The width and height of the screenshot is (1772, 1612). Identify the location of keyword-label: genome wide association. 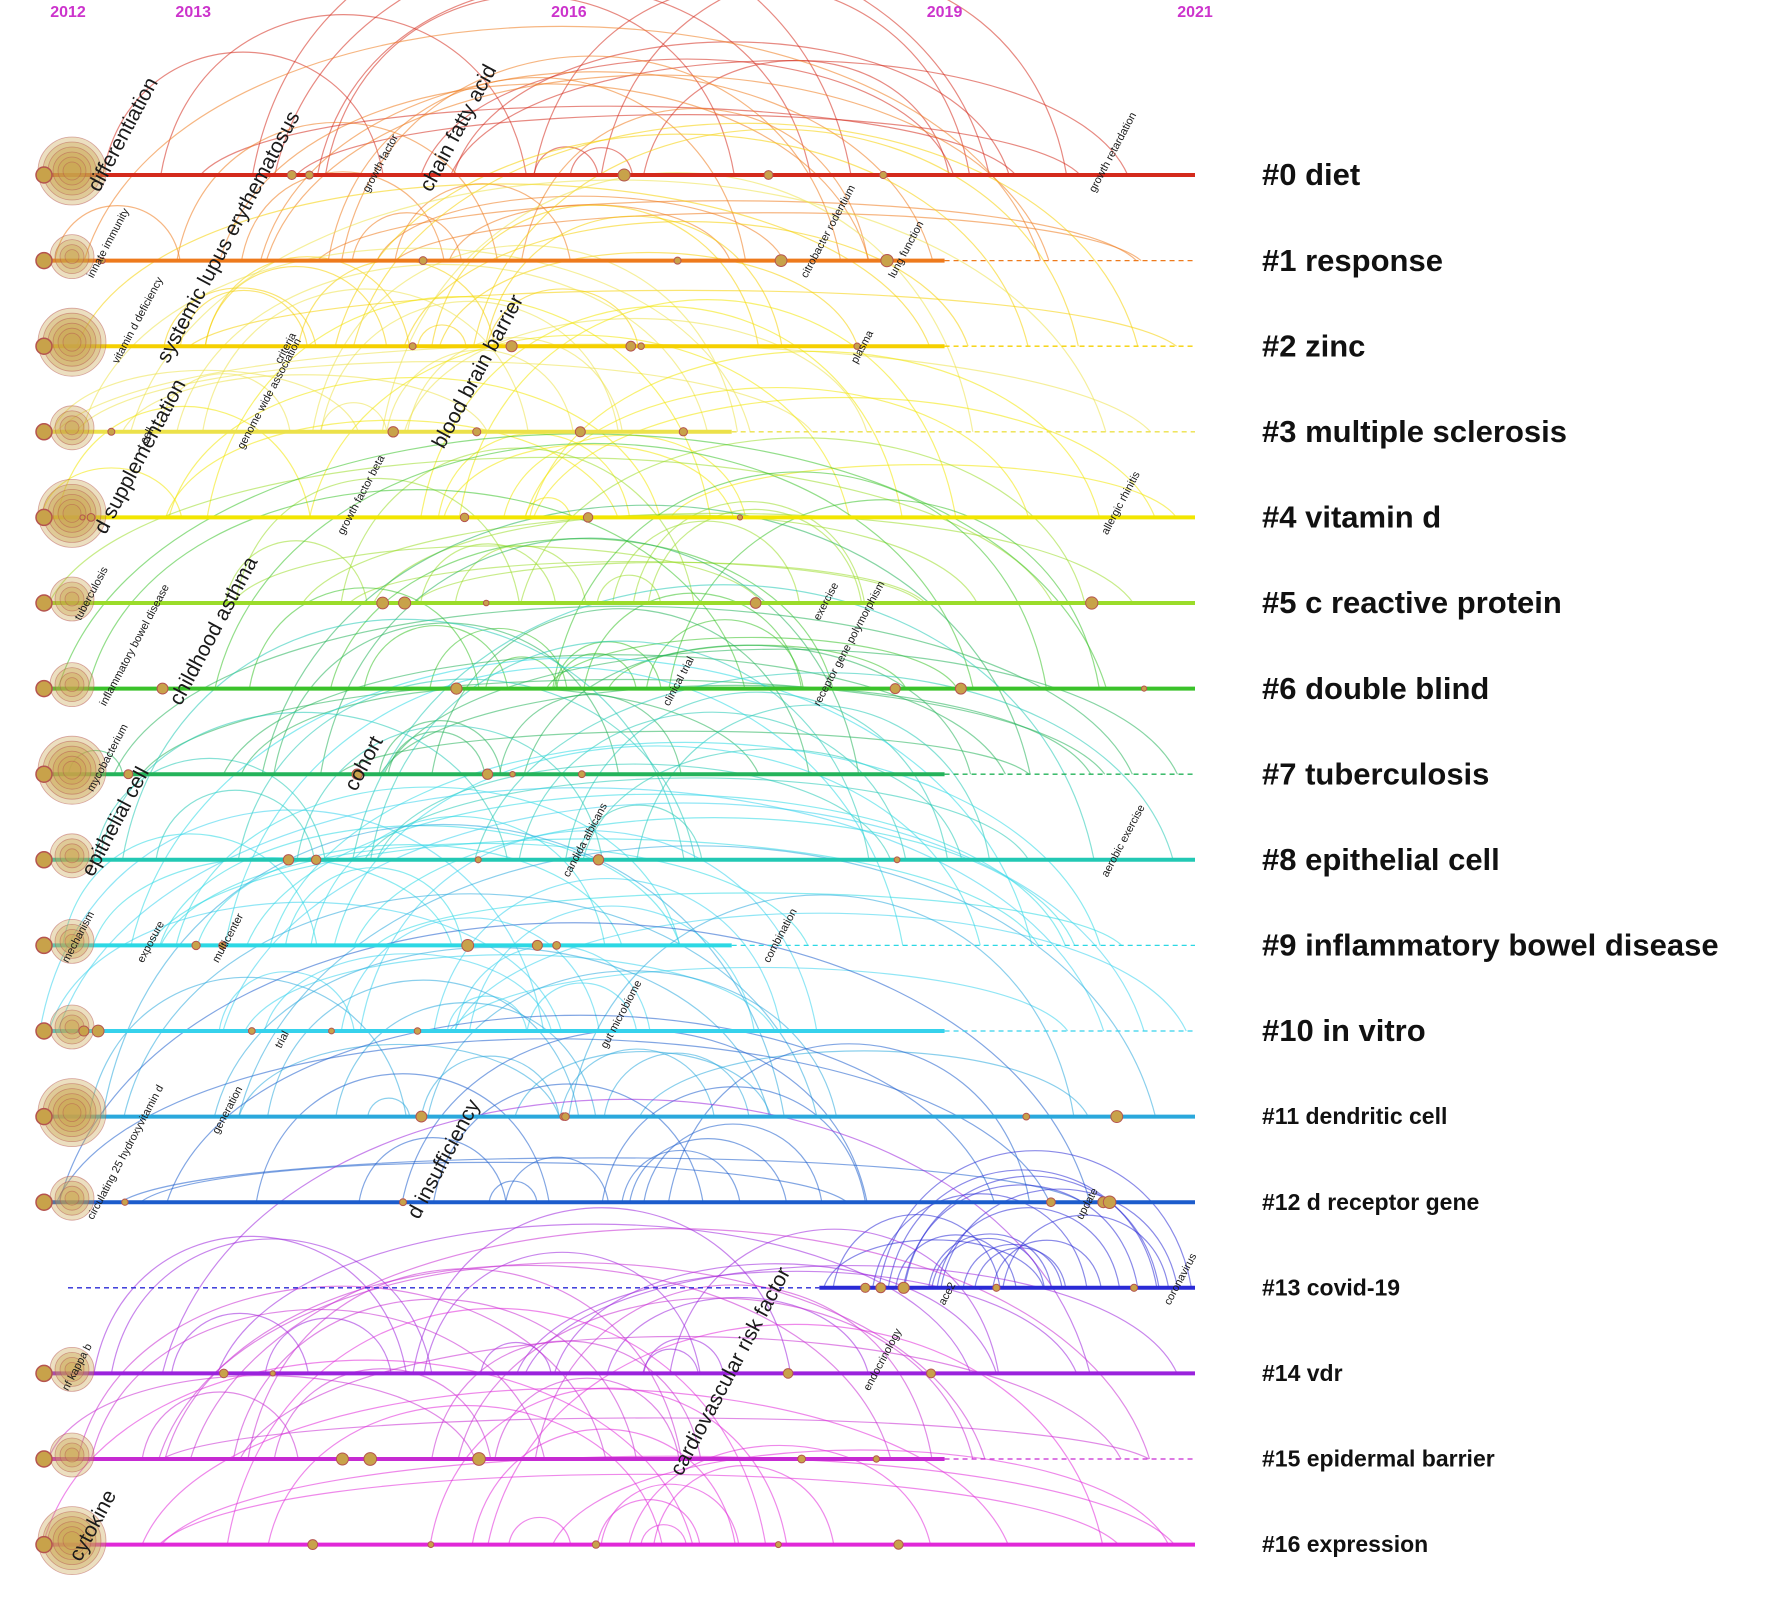
(269, 394).